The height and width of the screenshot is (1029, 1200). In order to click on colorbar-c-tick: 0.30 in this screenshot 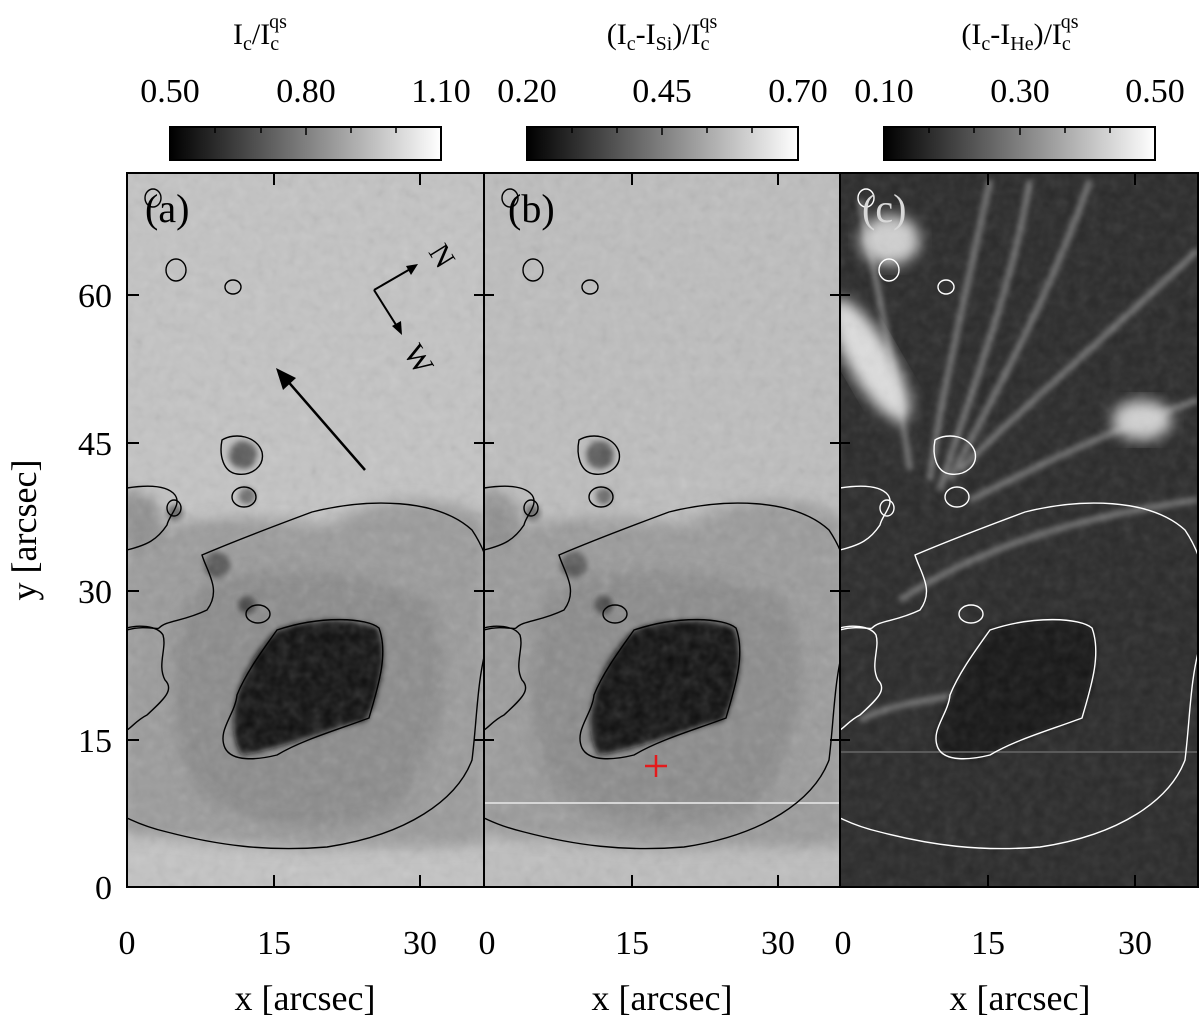, I will do `click(1020, 91)`.